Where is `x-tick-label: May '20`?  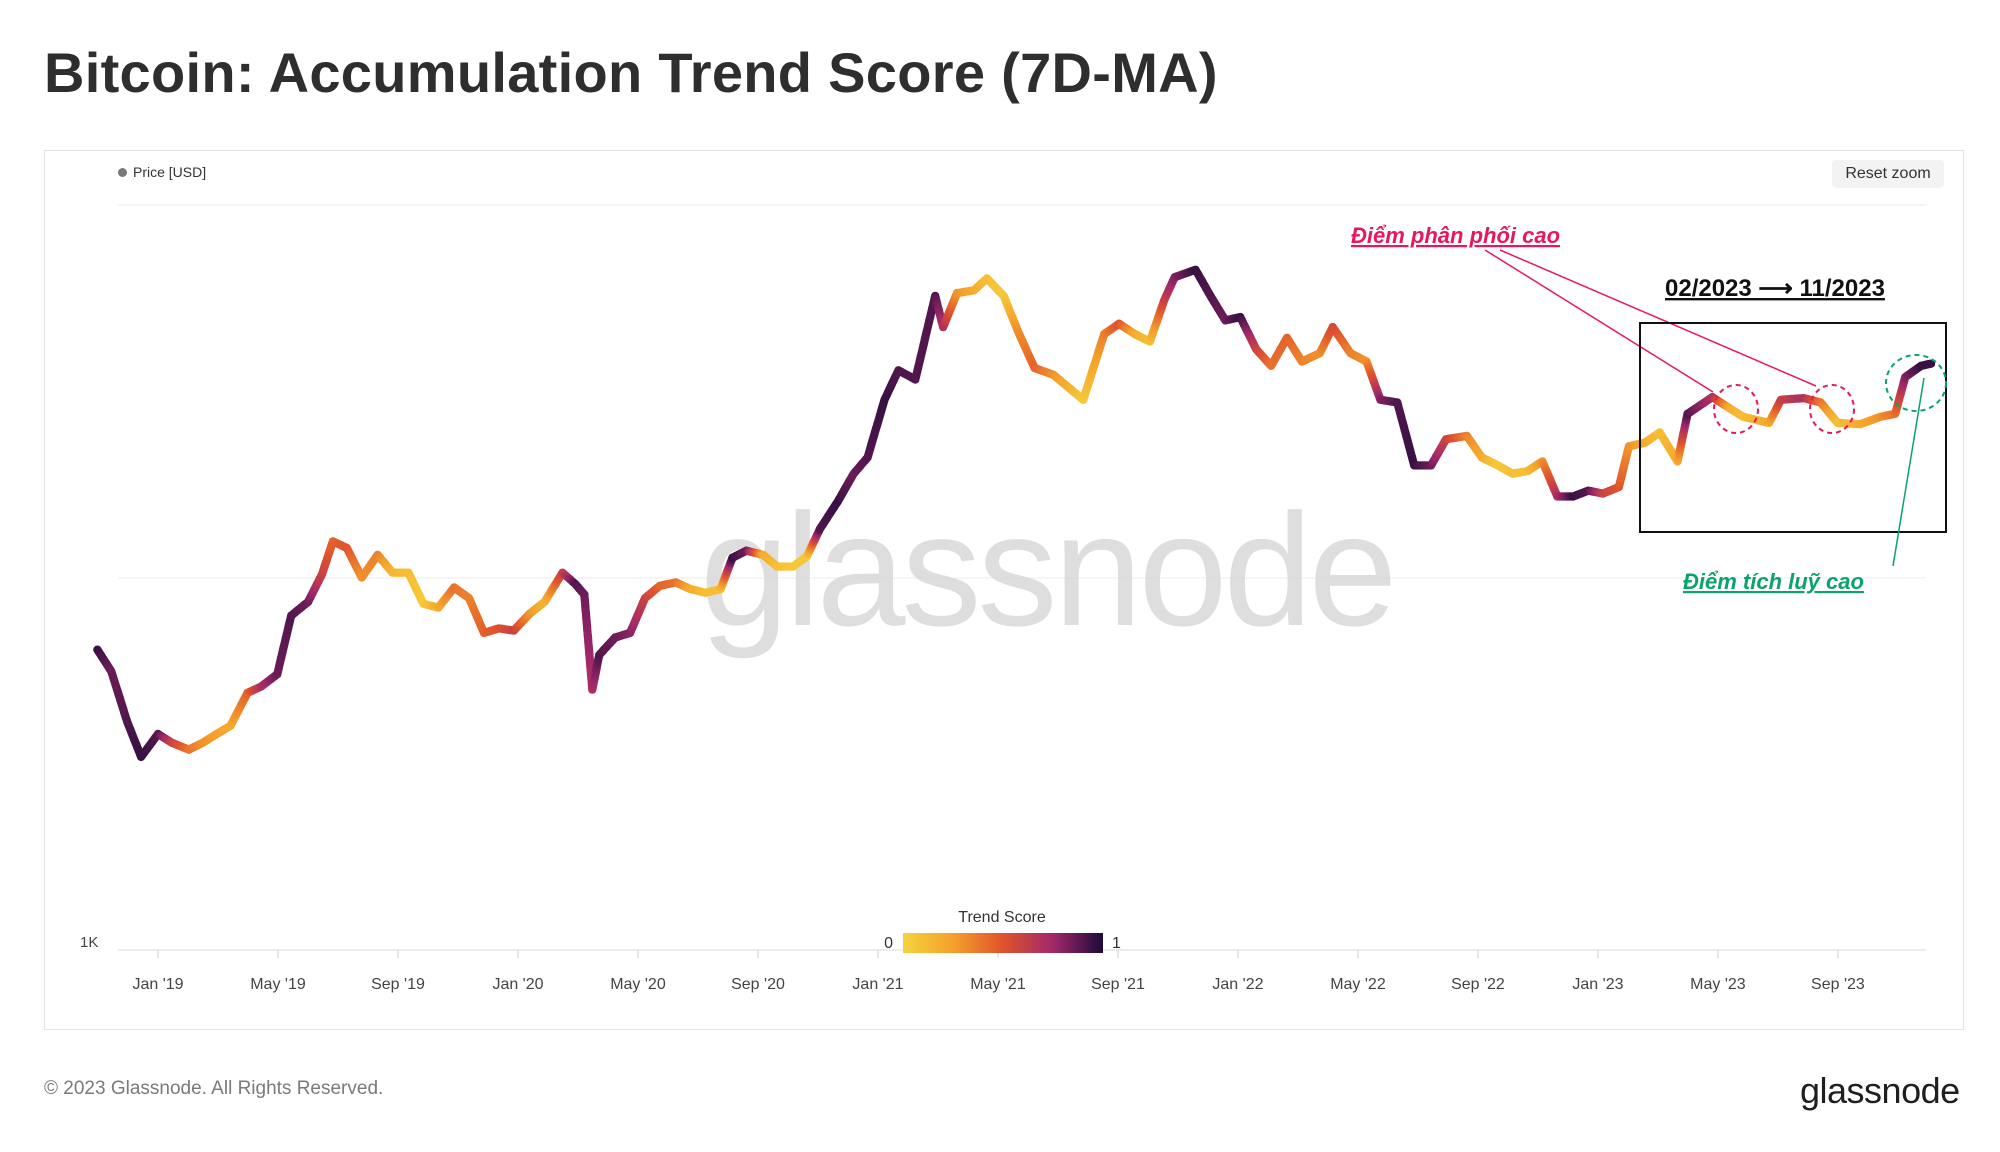
x-tick-label: May '20 is located at coordinates (638, 984).